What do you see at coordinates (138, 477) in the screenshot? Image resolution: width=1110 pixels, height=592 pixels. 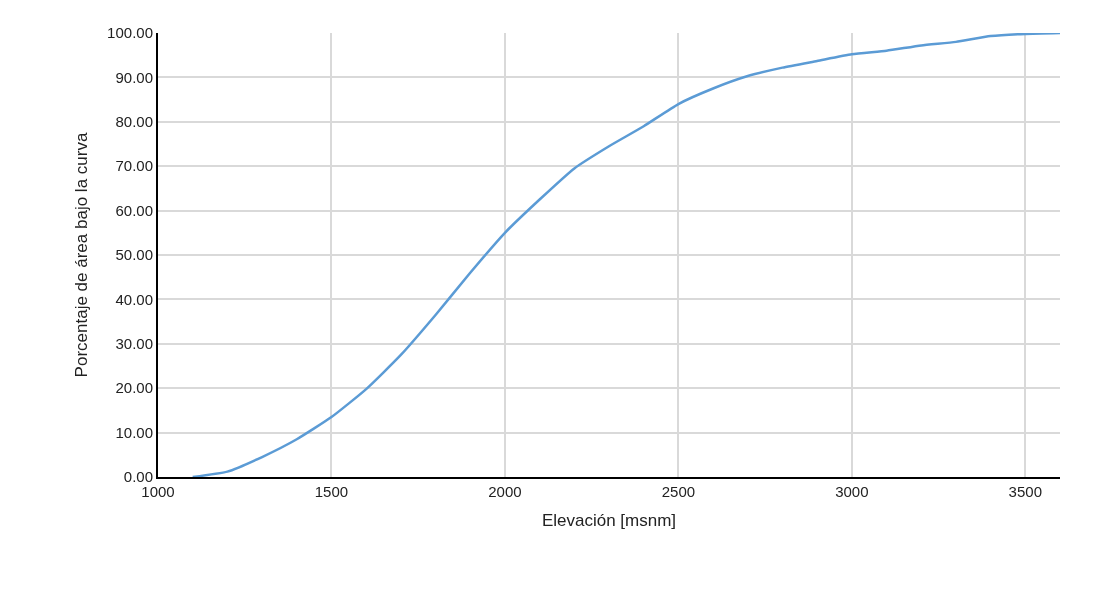 I see `y-tick-label: 0.00` at bounding box center [138, 477].